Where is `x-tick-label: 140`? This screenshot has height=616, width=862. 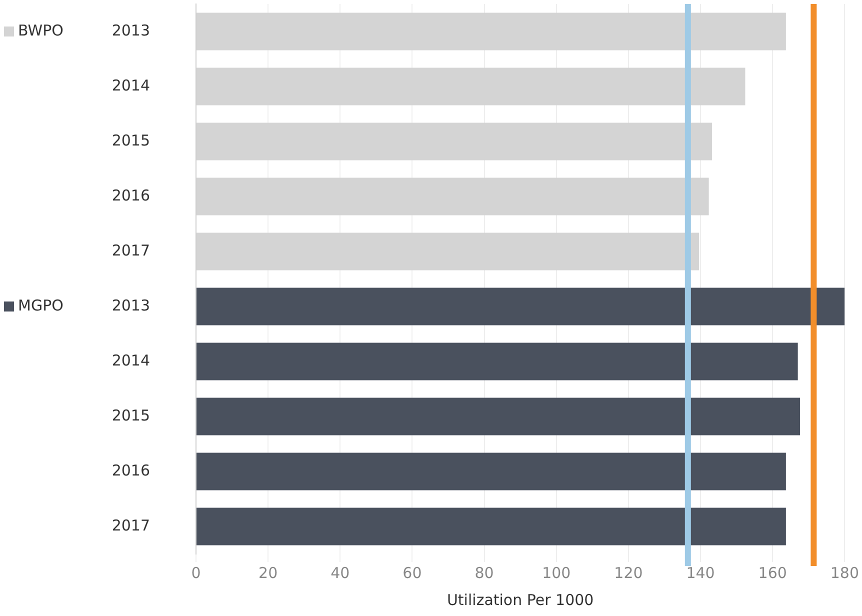
x-tick-label: 140 is located at coordinates (700, 573).